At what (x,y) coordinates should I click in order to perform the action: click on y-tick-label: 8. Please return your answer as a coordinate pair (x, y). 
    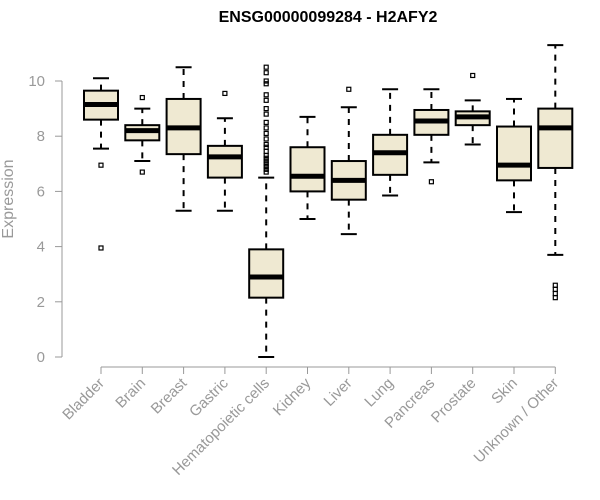
    Looking at the image, I should click on (41, 136).